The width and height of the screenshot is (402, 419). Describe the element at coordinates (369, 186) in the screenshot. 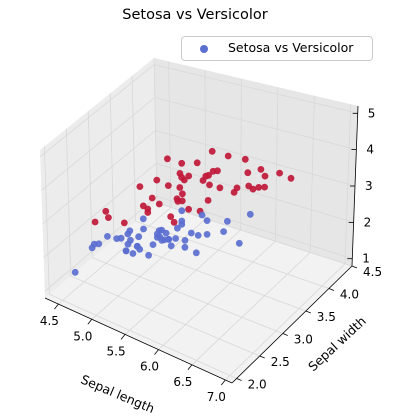

I see `z-tick-label: 3` at that location.